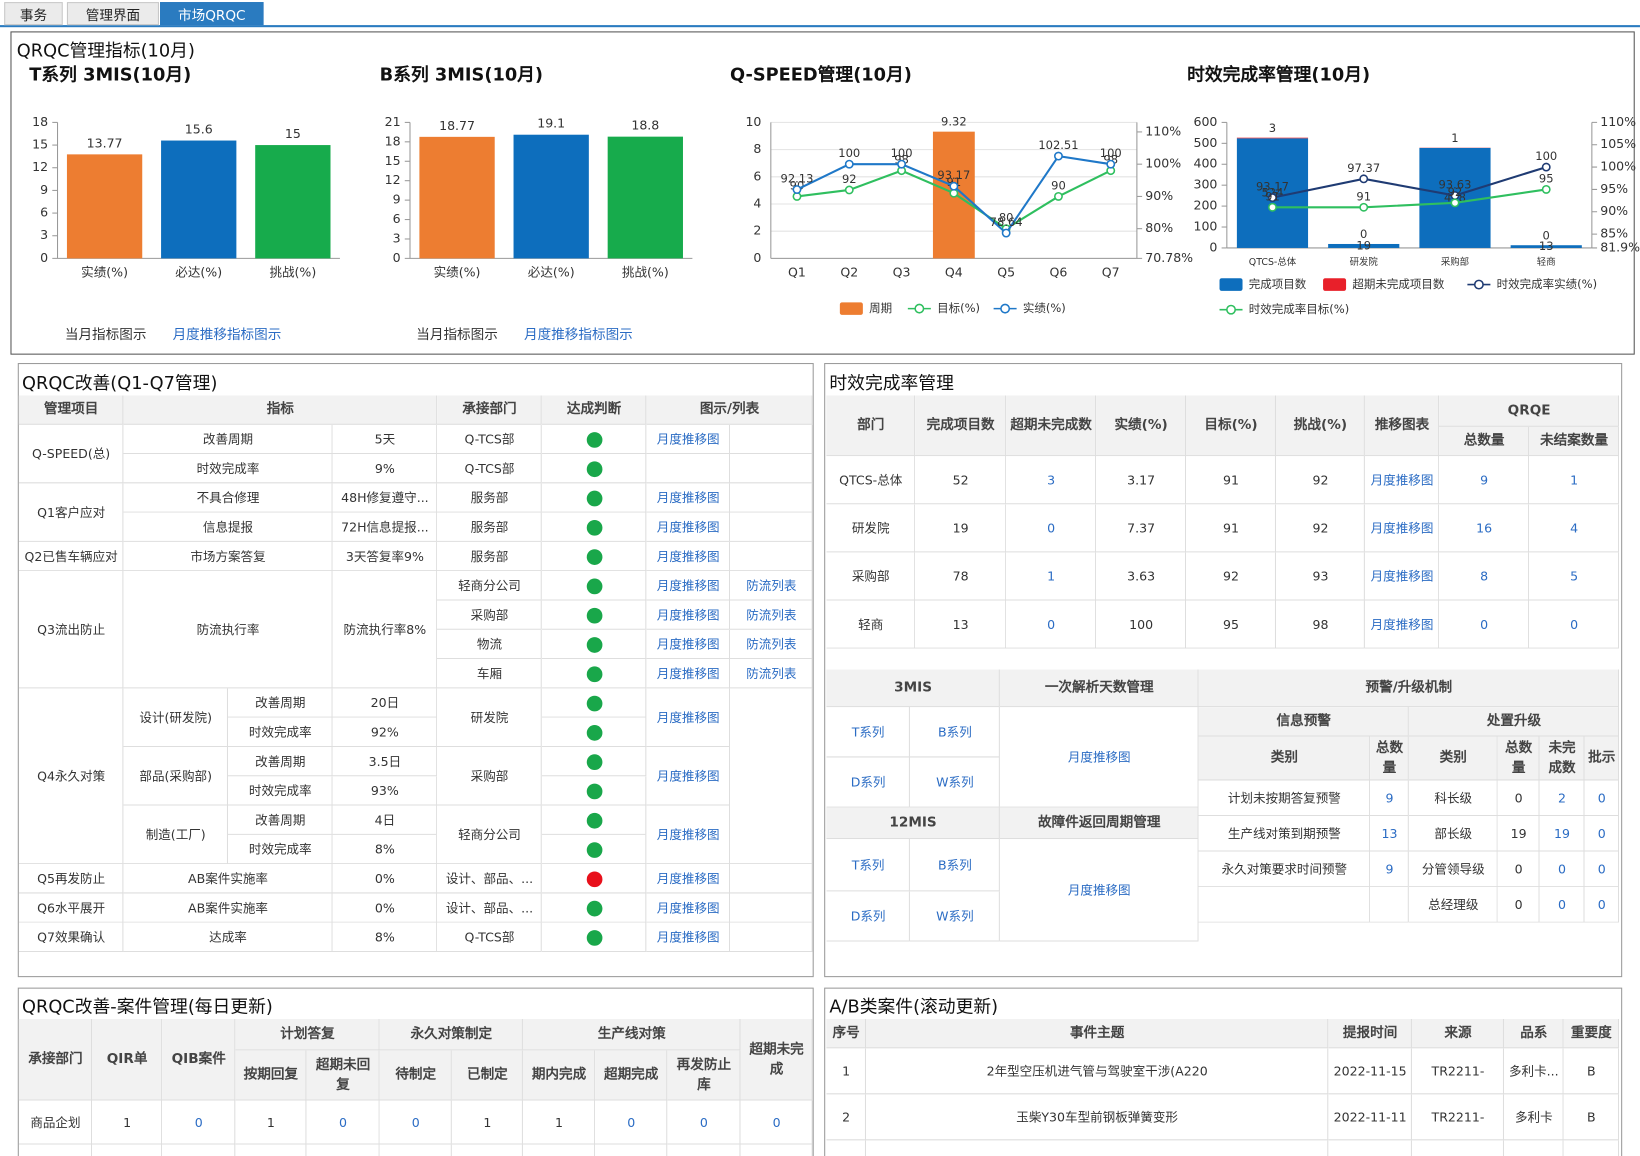 This screenshot has width=1640, height=1156. Describe the element at coordinates (1534, 1033) in the screenshot. I see `table-header: 品系` at that location.